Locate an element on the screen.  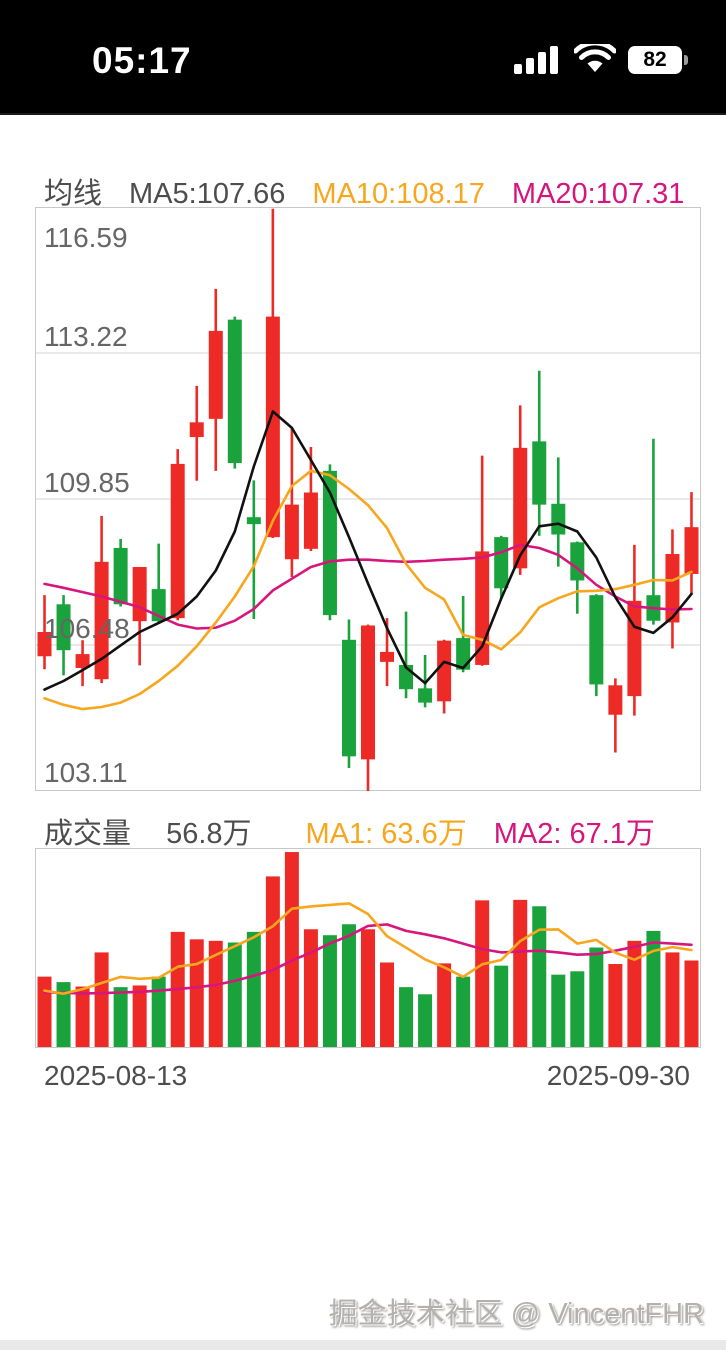
status-bar: 05:17 82 is located at coordinates (363, 57).